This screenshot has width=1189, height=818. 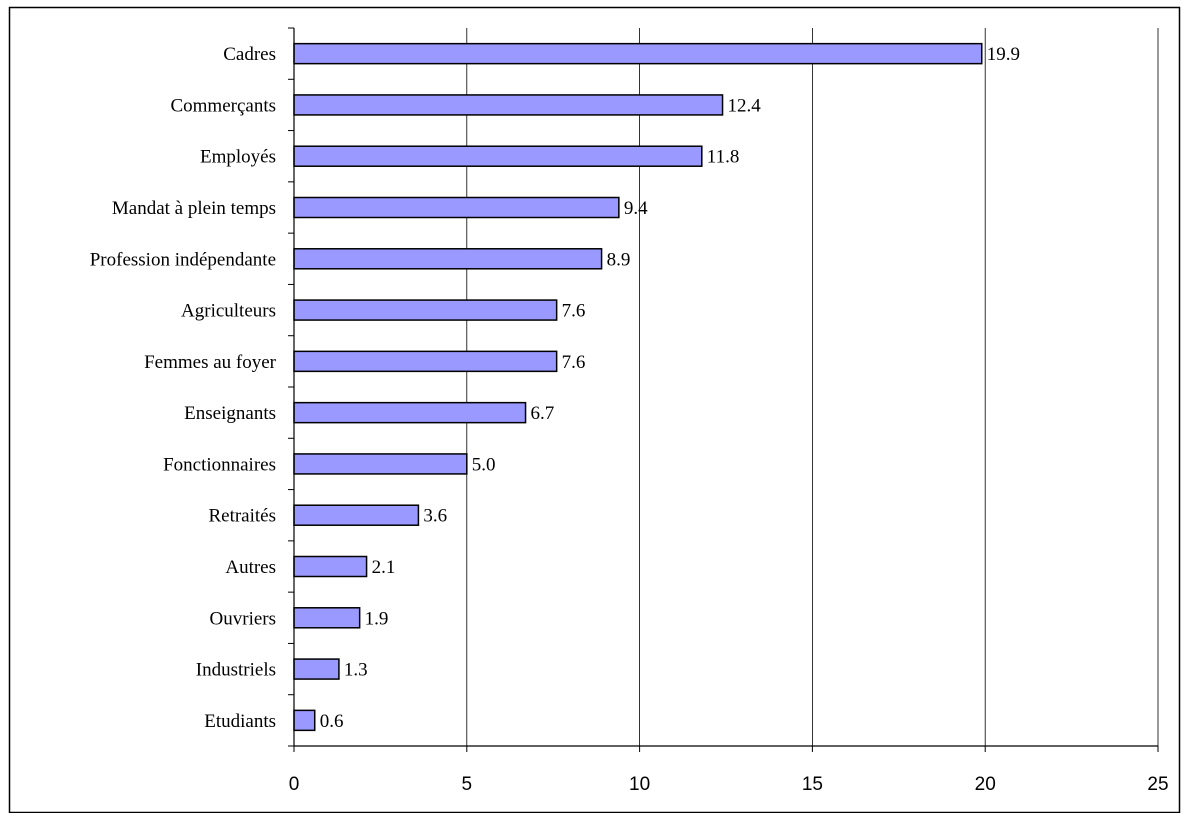 I want to click on x-tick-label: 15, so click(x=812, y=784).